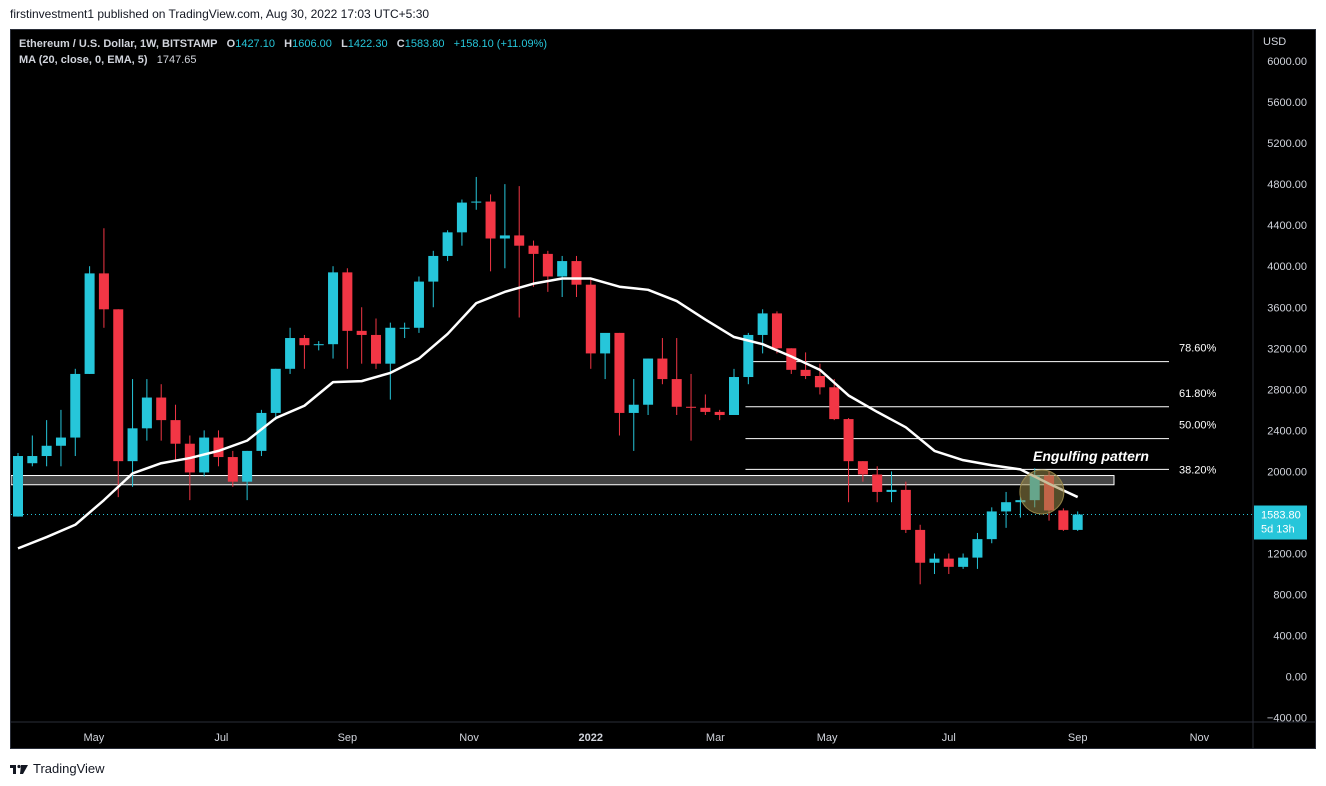 The width and height of the screenshot is (1326, 786). Describe the element at coordinates (1281, 516) in the screenshot. I see `last-price-tag-value: 1583.80` at that location.